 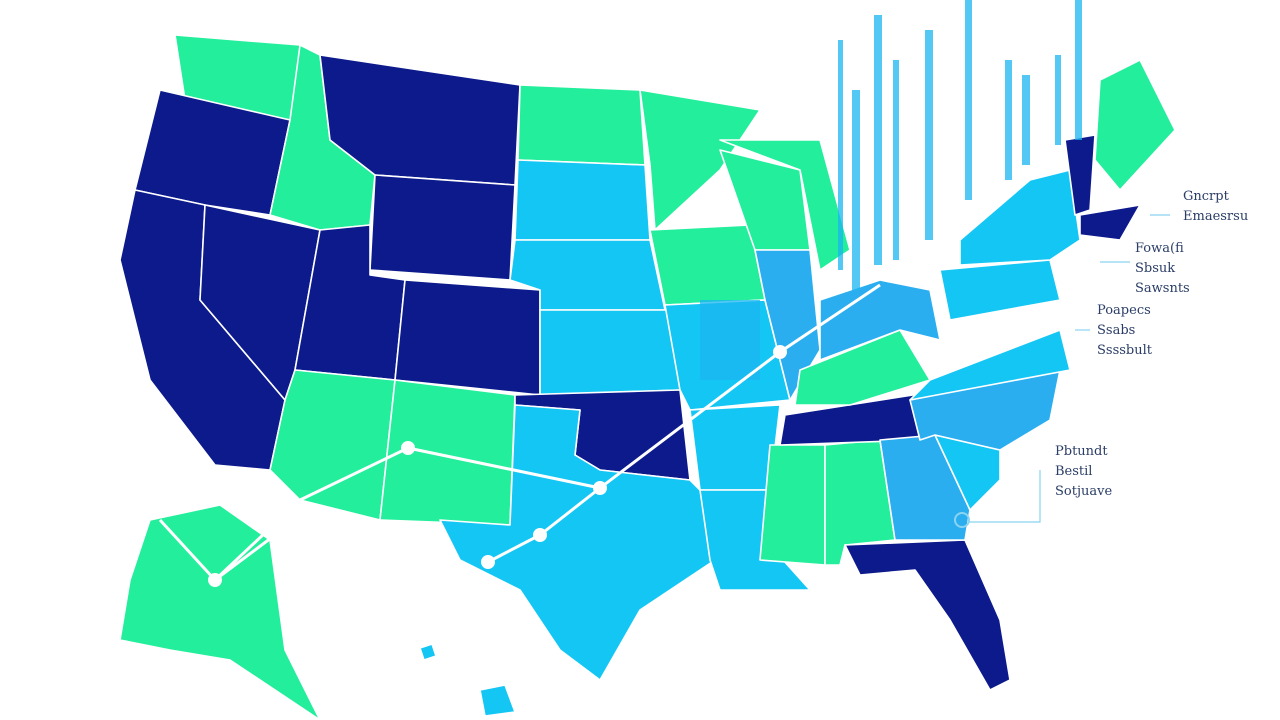 What do you see at coordinates (1116, 330) in the screenshot?
I see `annotation-line: Ssabs` at bounding box center [1116, 330].